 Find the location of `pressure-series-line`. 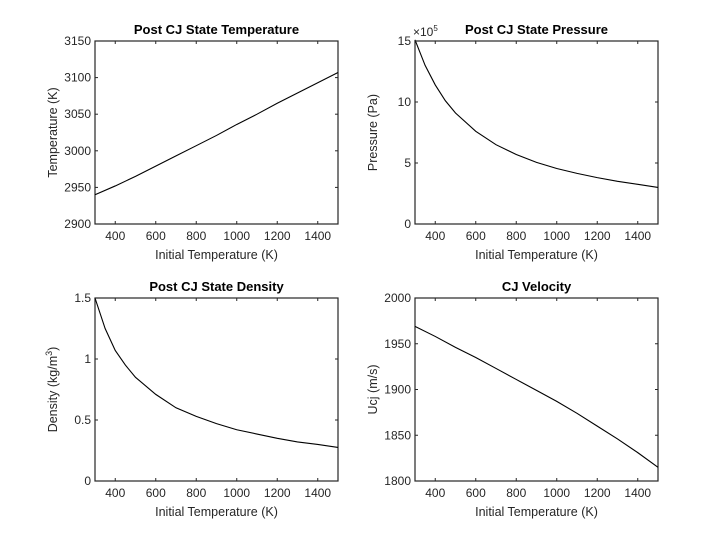

pressure-series-line is located at coordinates (536, 113).